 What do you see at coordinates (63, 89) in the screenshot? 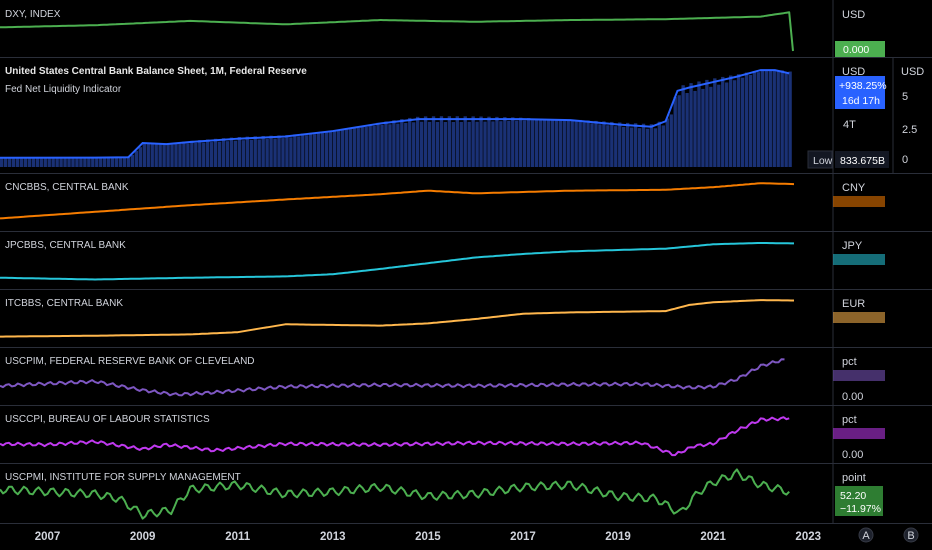
I see `pane-subtitle: Fed Net Liquidity Indicator` at bounding box center [63, 89].